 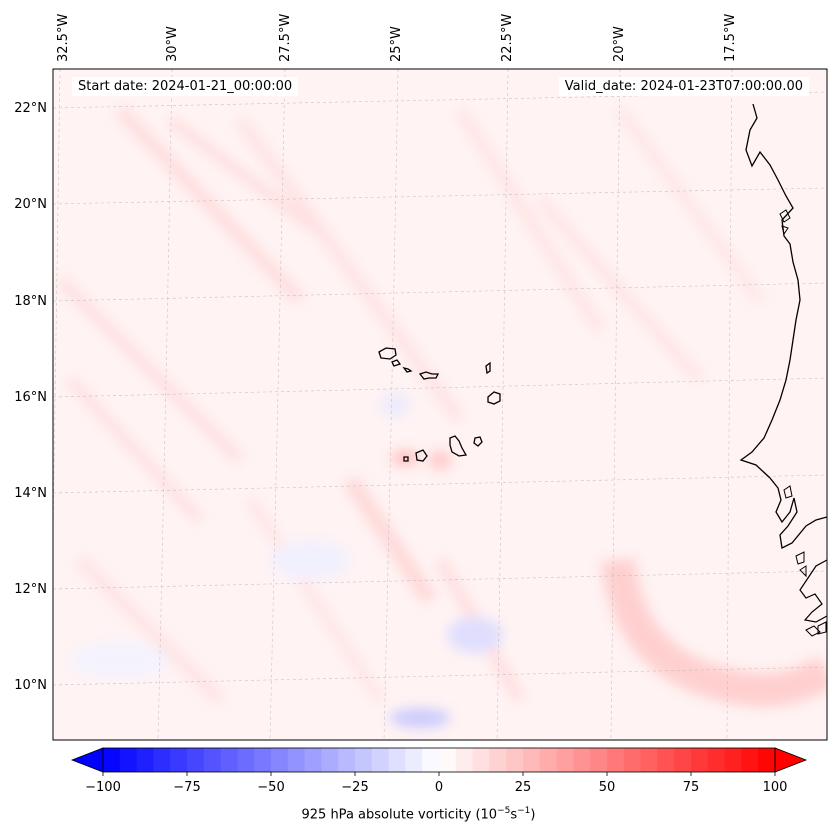 I want to click on colorbar-label-suffix: ), so click(x=533, y=815).